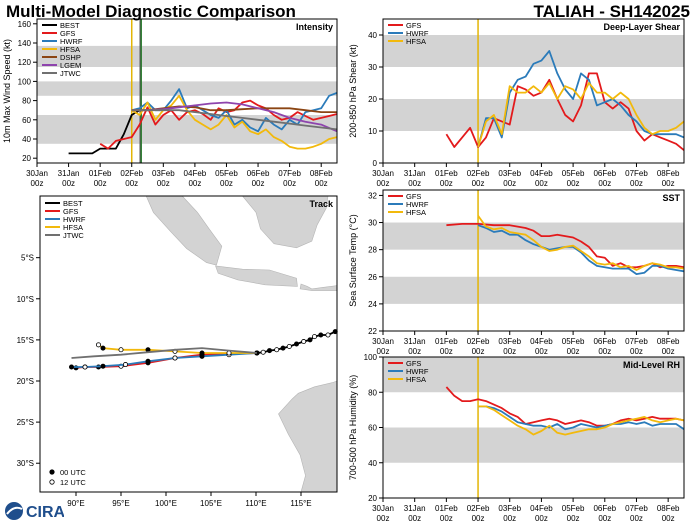 This screenshot has width=700, height=525. Describe the element at coordinates (375, 163) in the screenshot. I see `y-tick-label: 0` at that location.